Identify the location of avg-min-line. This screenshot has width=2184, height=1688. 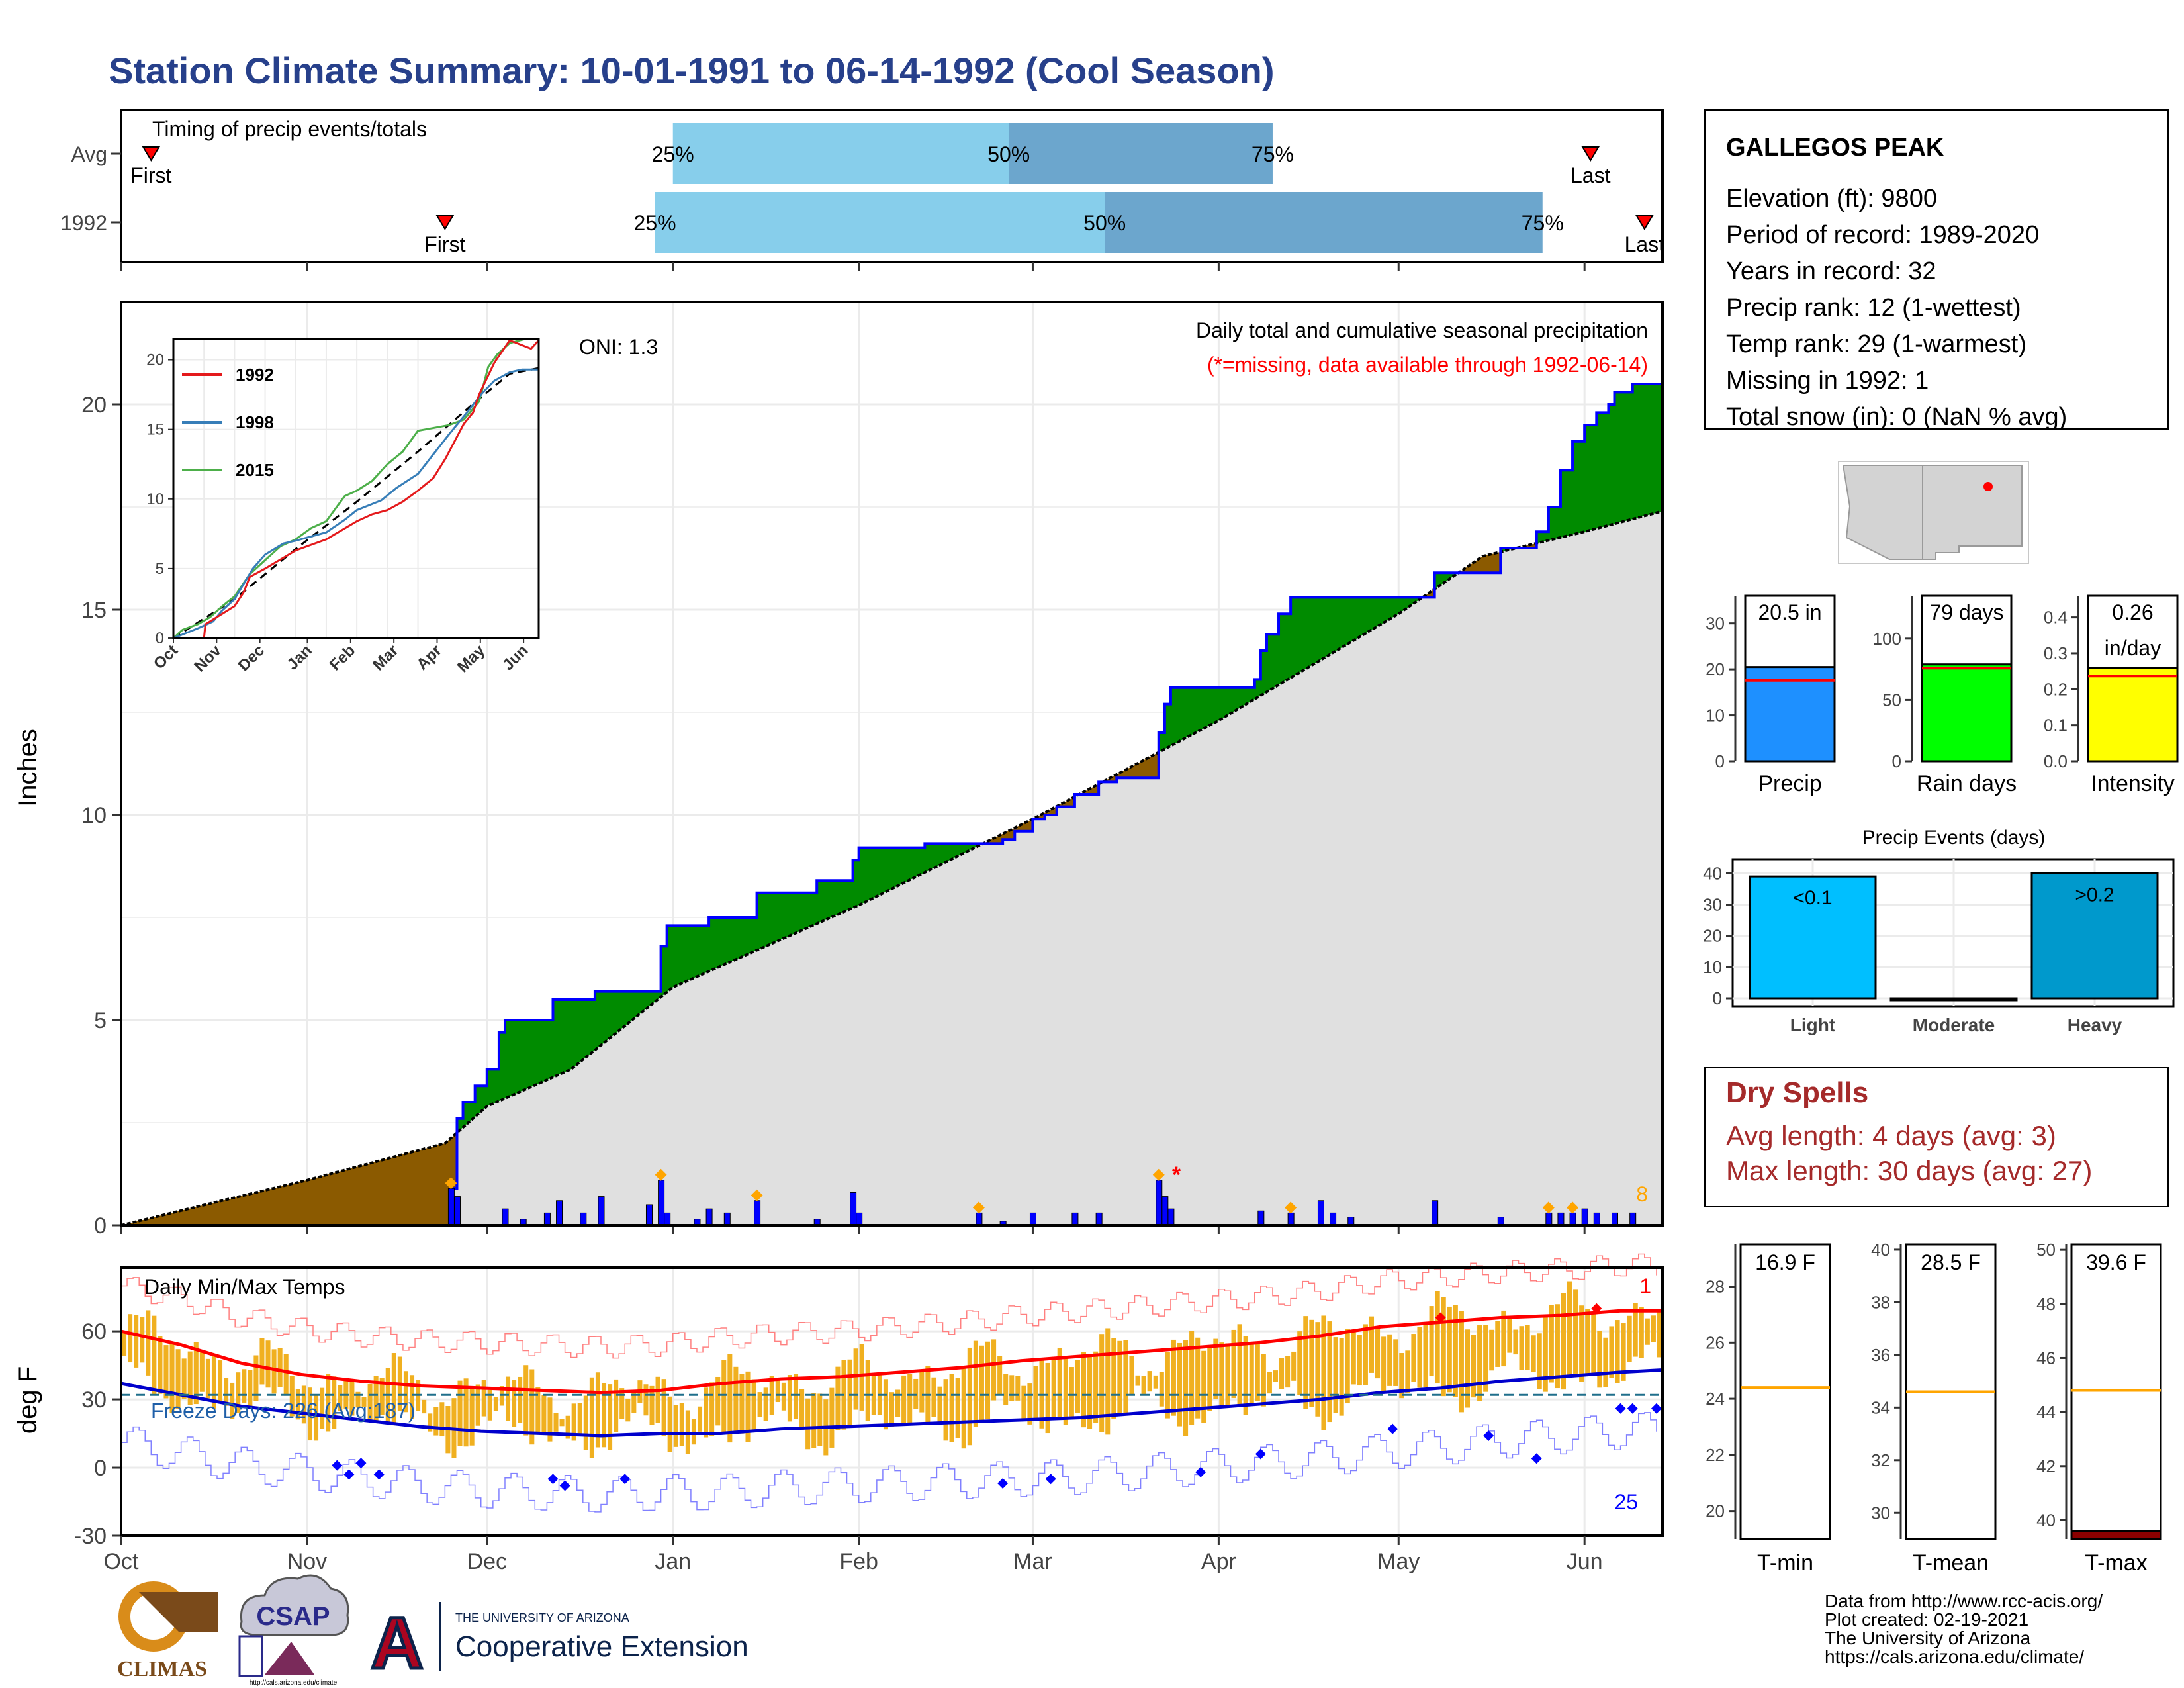
(892, 1403).